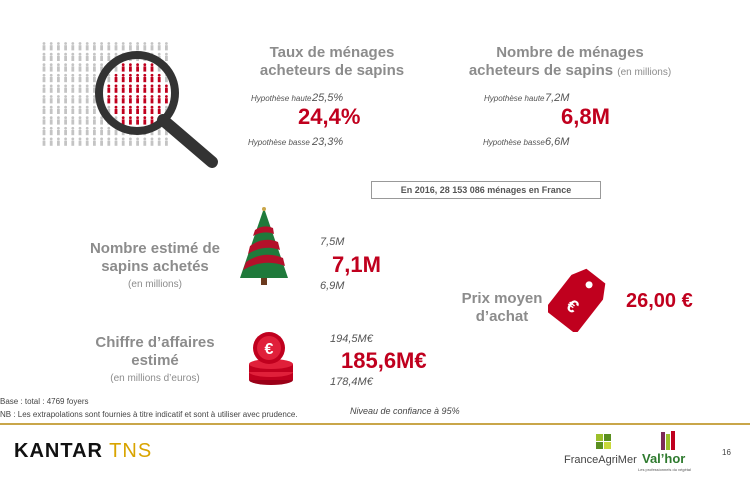 The height and width of the screenshot is (477, 750). I want to click on gold-divider, so click(375, 424).